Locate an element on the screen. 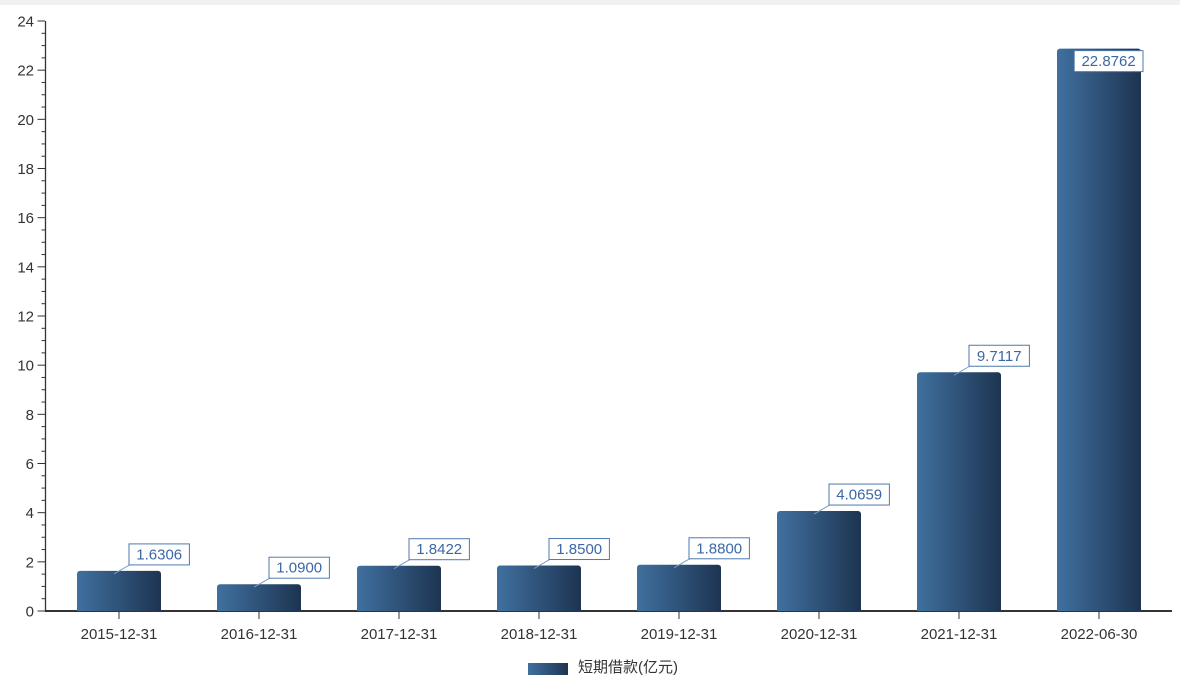  y-tick-label: 18 is located at coordinates (25, 169).